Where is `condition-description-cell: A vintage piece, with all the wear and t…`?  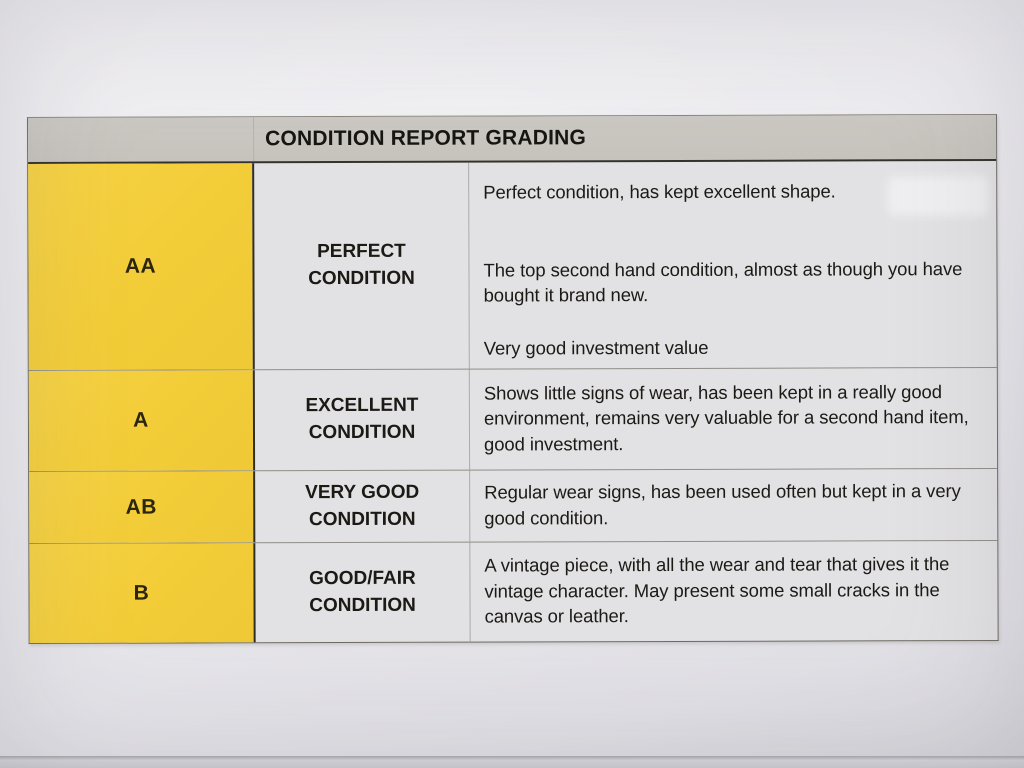
condition-description-cell: A vintage piece, with all the wear and t… is located at coordinates (733, 591).